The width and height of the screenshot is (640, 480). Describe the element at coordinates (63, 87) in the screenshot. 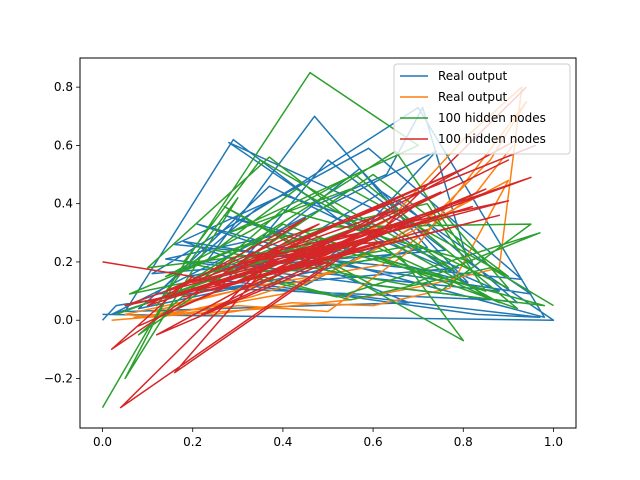

I see `y-tick-label: 0.8` at that location.